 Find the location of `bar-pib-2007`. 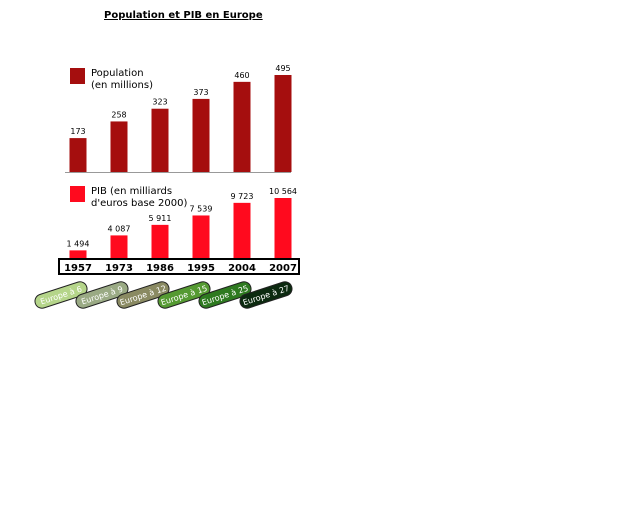

bar-pib-2007 is located at coordinates (283, 228).